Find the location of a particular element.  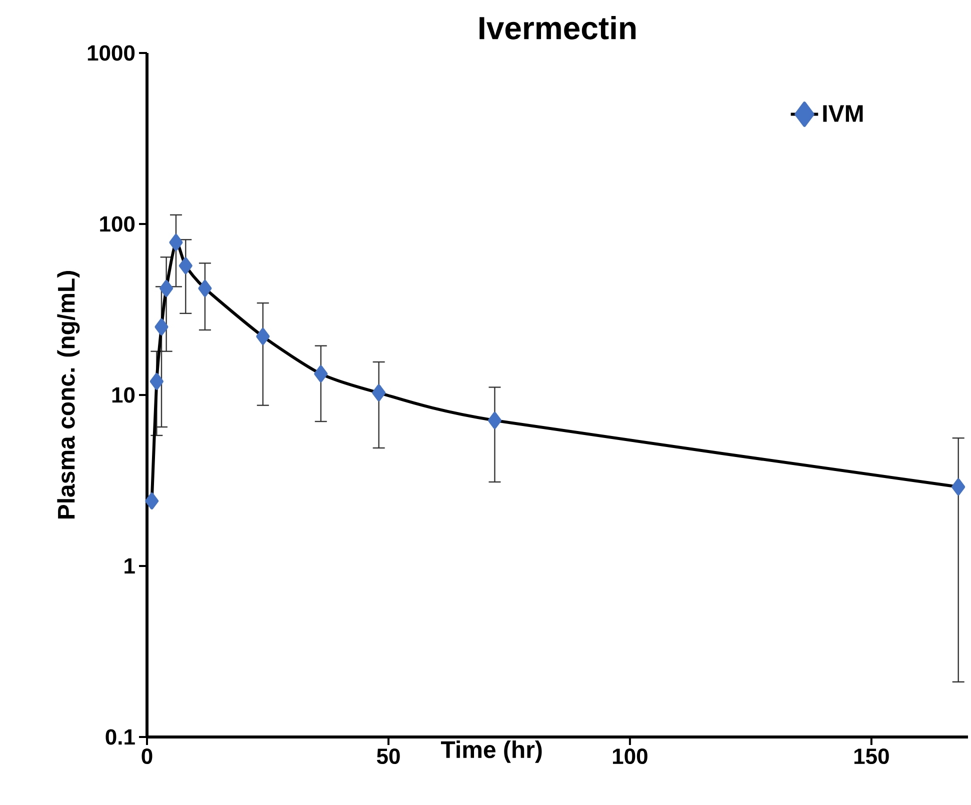

x-tick-label: 50 is located at coordinates (388, 756).